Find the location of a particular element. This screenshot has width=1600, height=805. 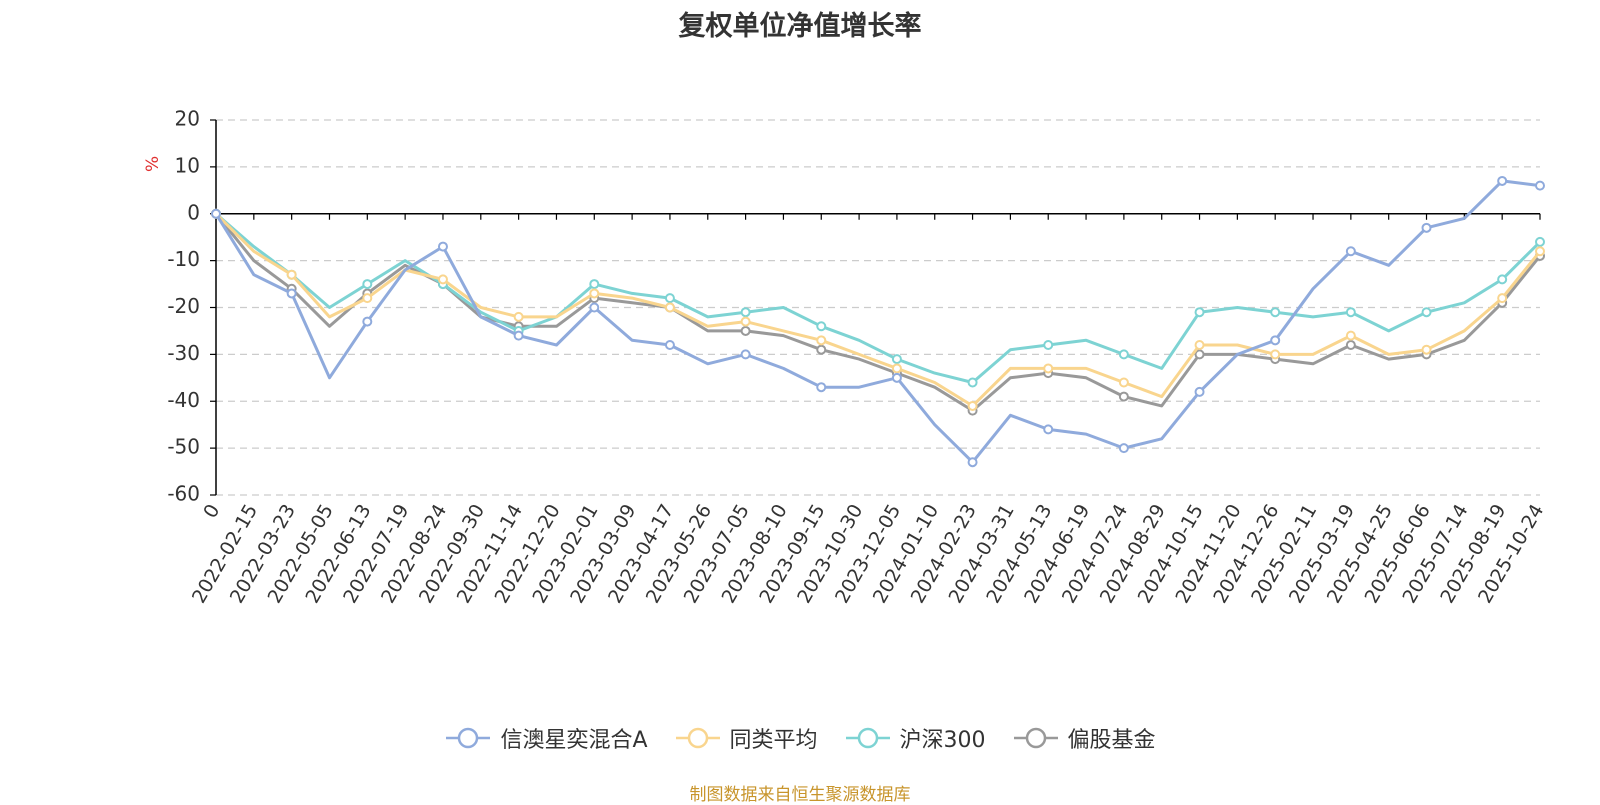

legend: 信澳星奕混合A 同类平均 沪深300 偏股基金 is located at coordinates (800, 738).